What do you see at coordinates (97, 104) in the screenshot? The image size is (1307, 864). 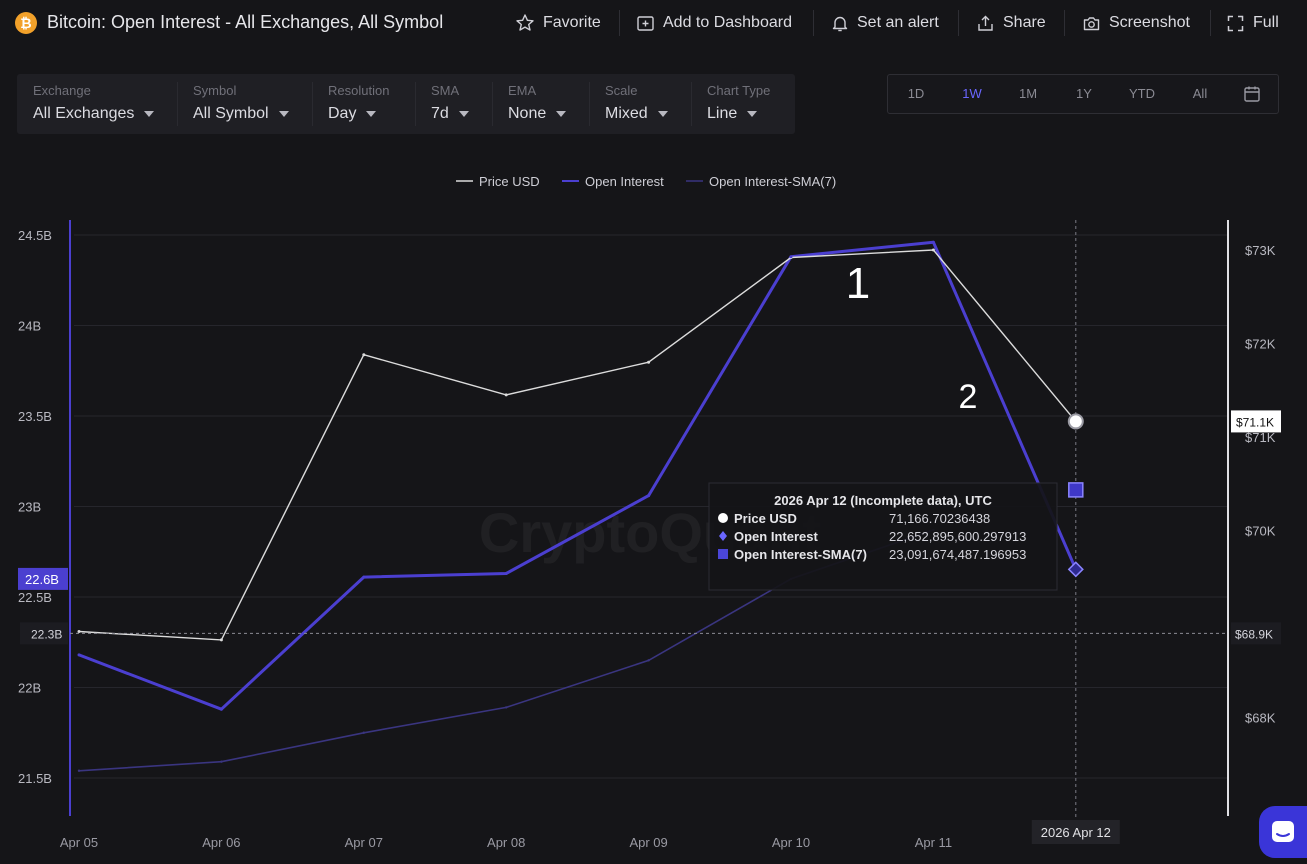 I see `exchange-select: Exchange All Exchanges` at bounding box center [97, 104].